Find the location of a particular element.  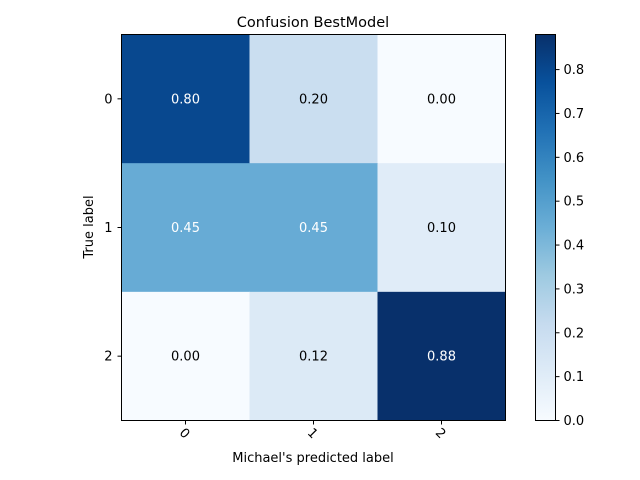

colorbar-tick-label: 0.4 is located at coordinates (574, 246).